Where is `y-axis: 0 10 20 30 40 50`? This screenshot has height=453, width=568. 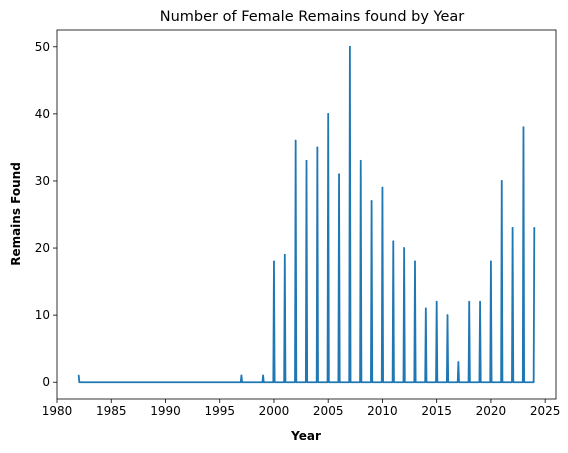
y-axis: 0 10 20 30 40 50 is located at coordinates (46, 214).